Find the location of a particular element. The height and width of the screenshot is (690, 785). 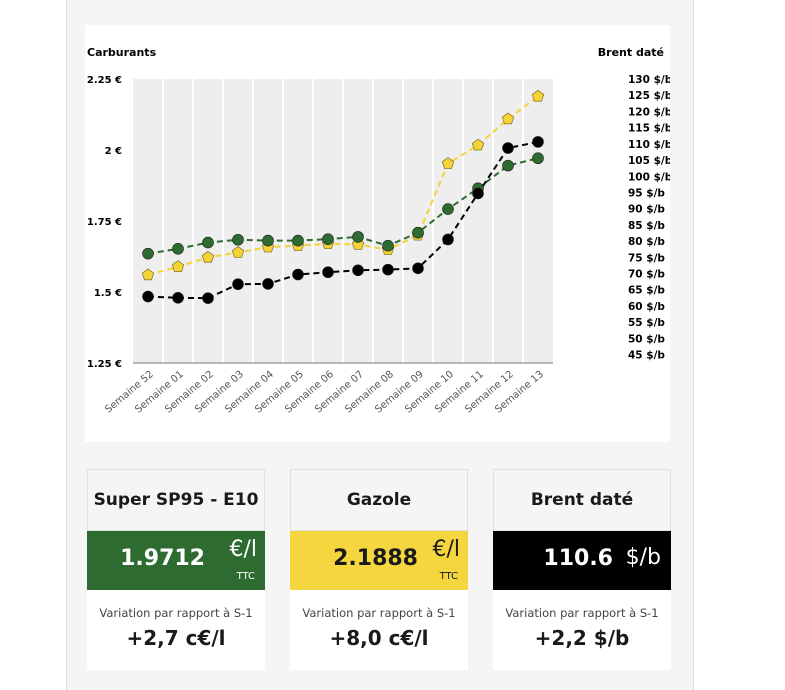

price-band: 1.9712 €/l TTC is located at coordinates (176, 560).